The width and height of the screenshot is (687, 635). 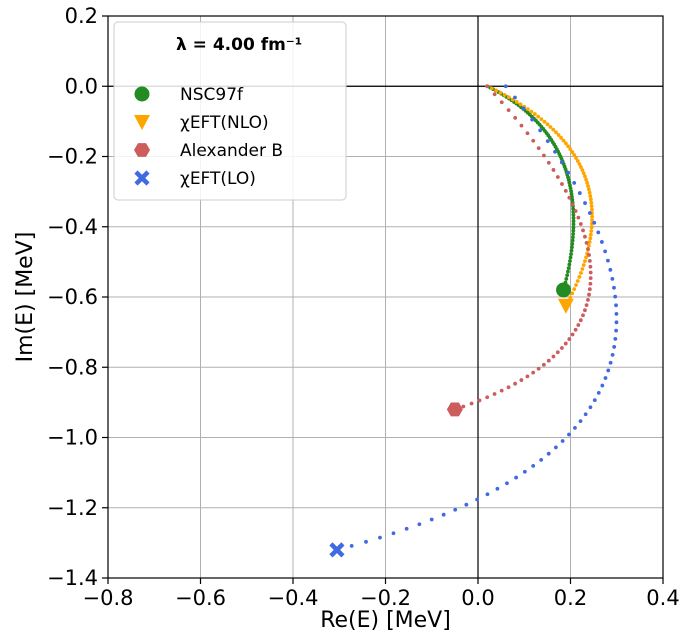 I want to click on x-tick-label: 0.2, so click(x=570, y=598).